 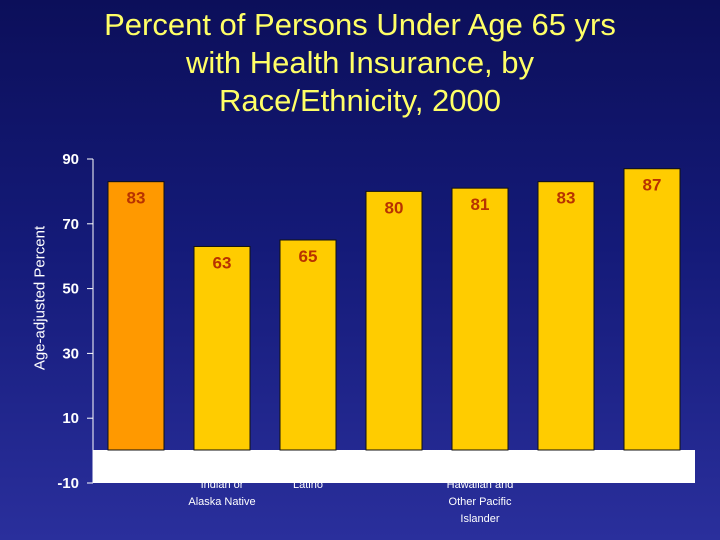 I want to click on bar-value-label: 81, so click(x=480, y=204).